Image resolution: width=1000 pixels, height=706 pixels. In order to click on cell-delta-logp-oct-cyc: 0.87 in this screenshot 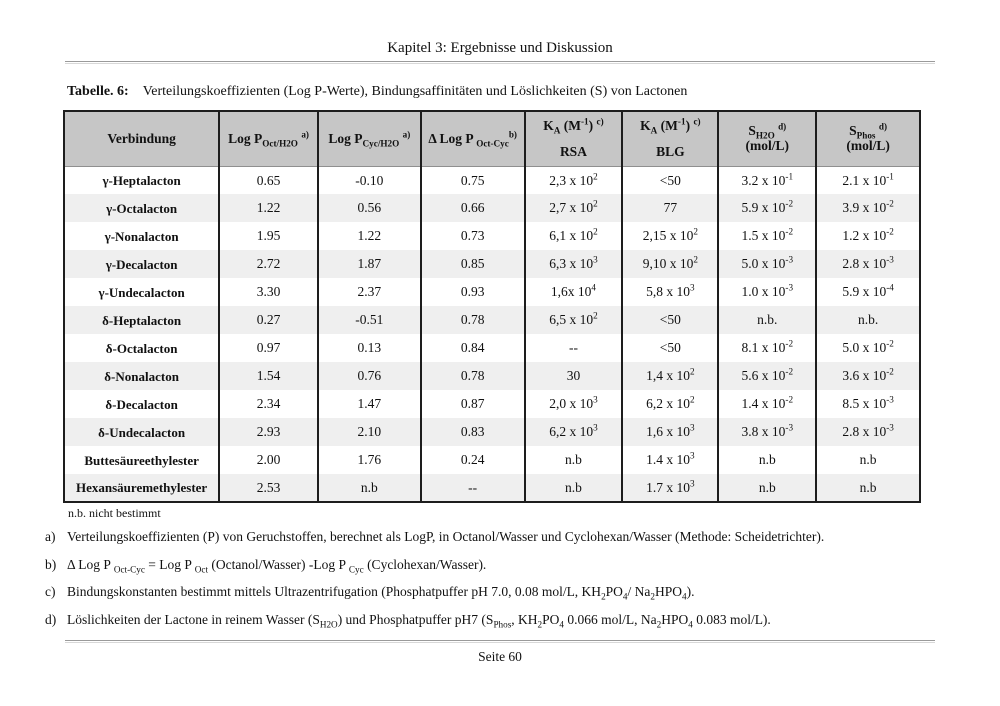, I will do `click(472, 404)`.